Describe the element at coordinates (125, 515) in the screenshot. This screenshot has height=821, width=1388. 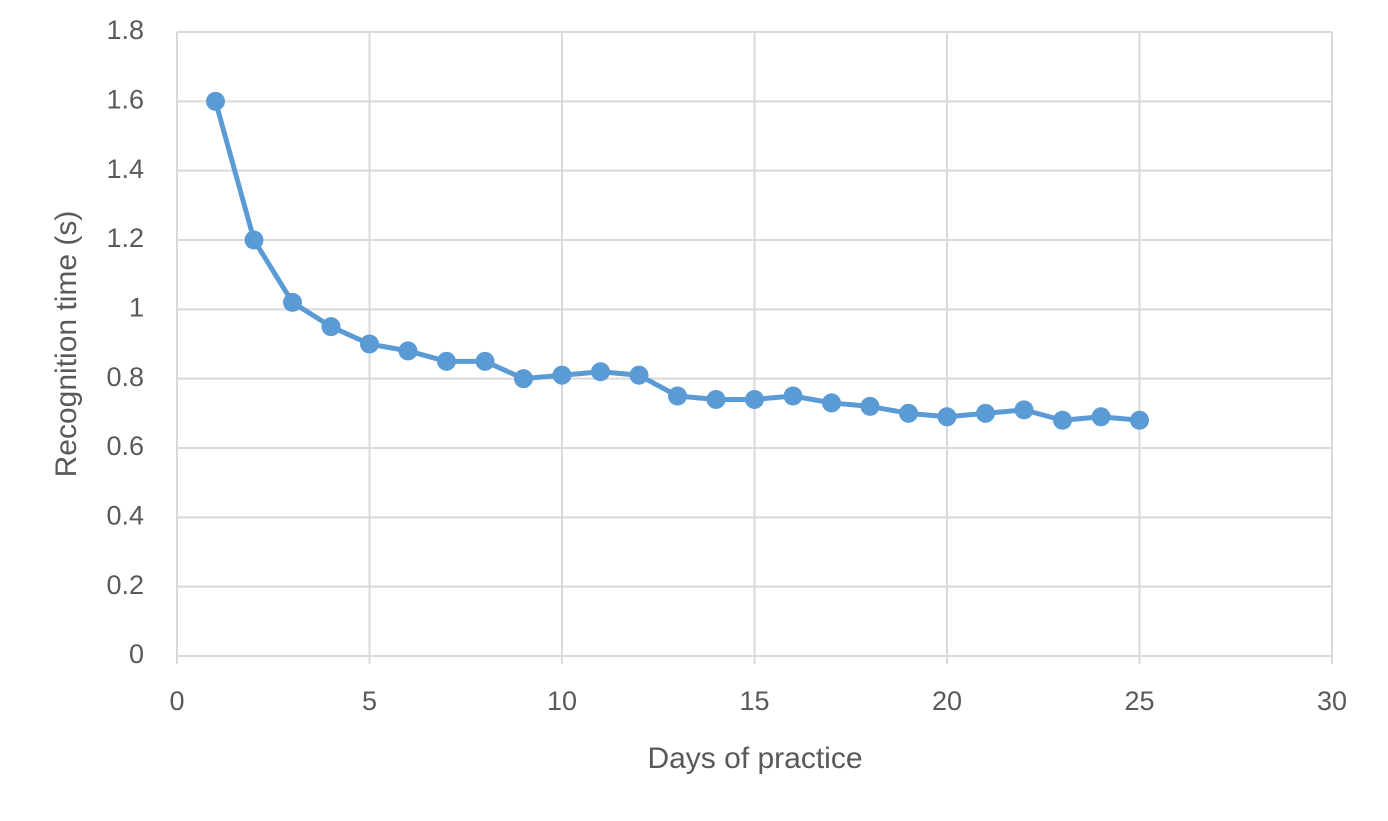
I see `y-tick-label: 0.4` at that location.